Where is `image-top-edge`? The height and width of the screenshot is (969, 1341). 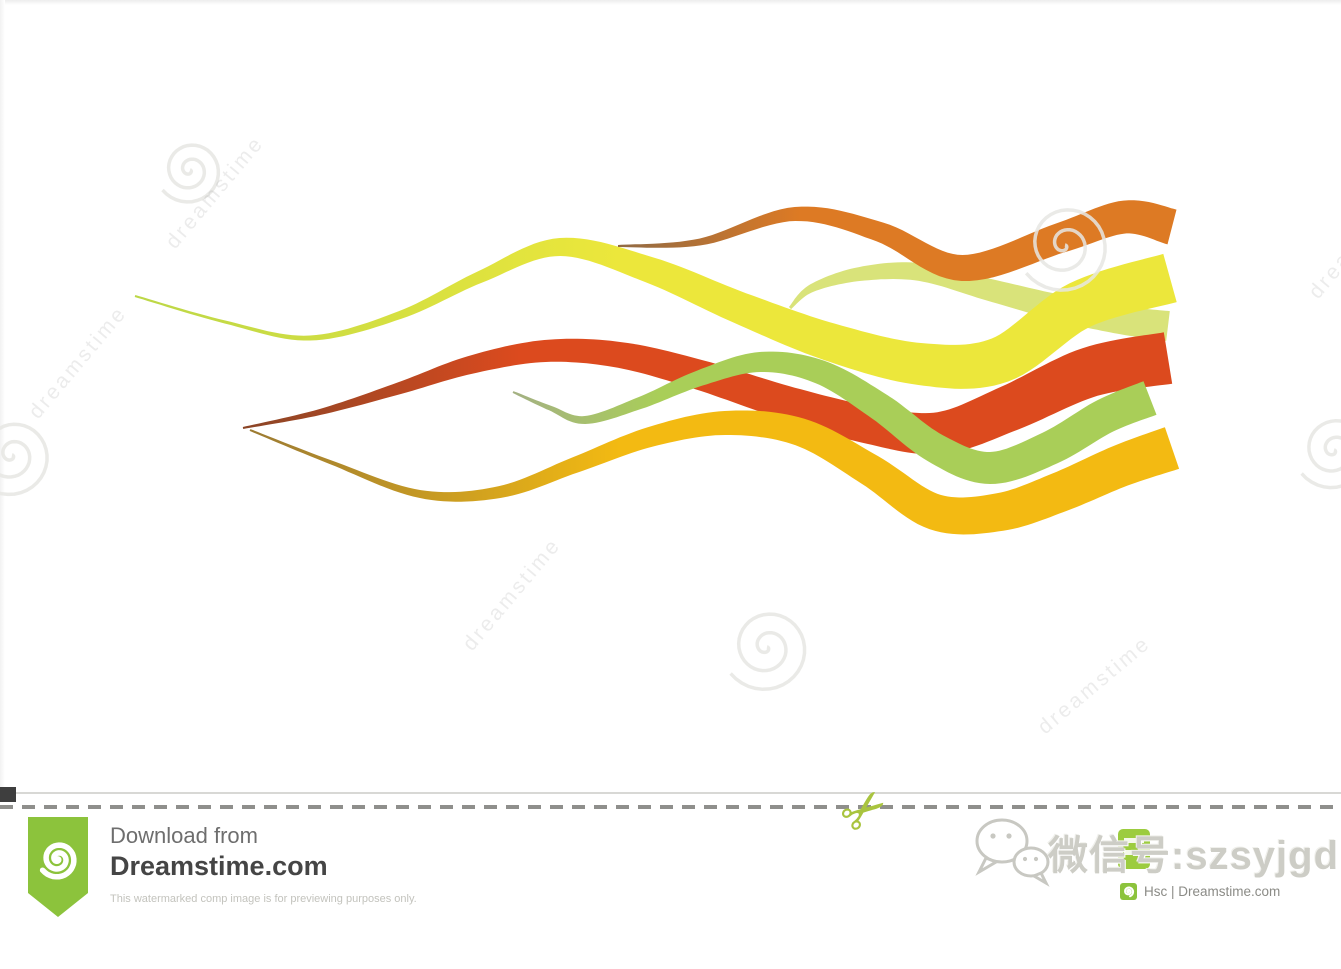
image-top-edge is located at coordinates (670, 2).